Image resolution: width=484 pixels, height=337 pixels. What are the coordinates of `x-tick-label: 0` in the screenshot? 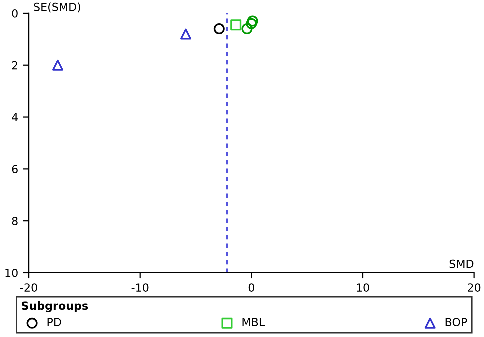 It's located at (251, 288).